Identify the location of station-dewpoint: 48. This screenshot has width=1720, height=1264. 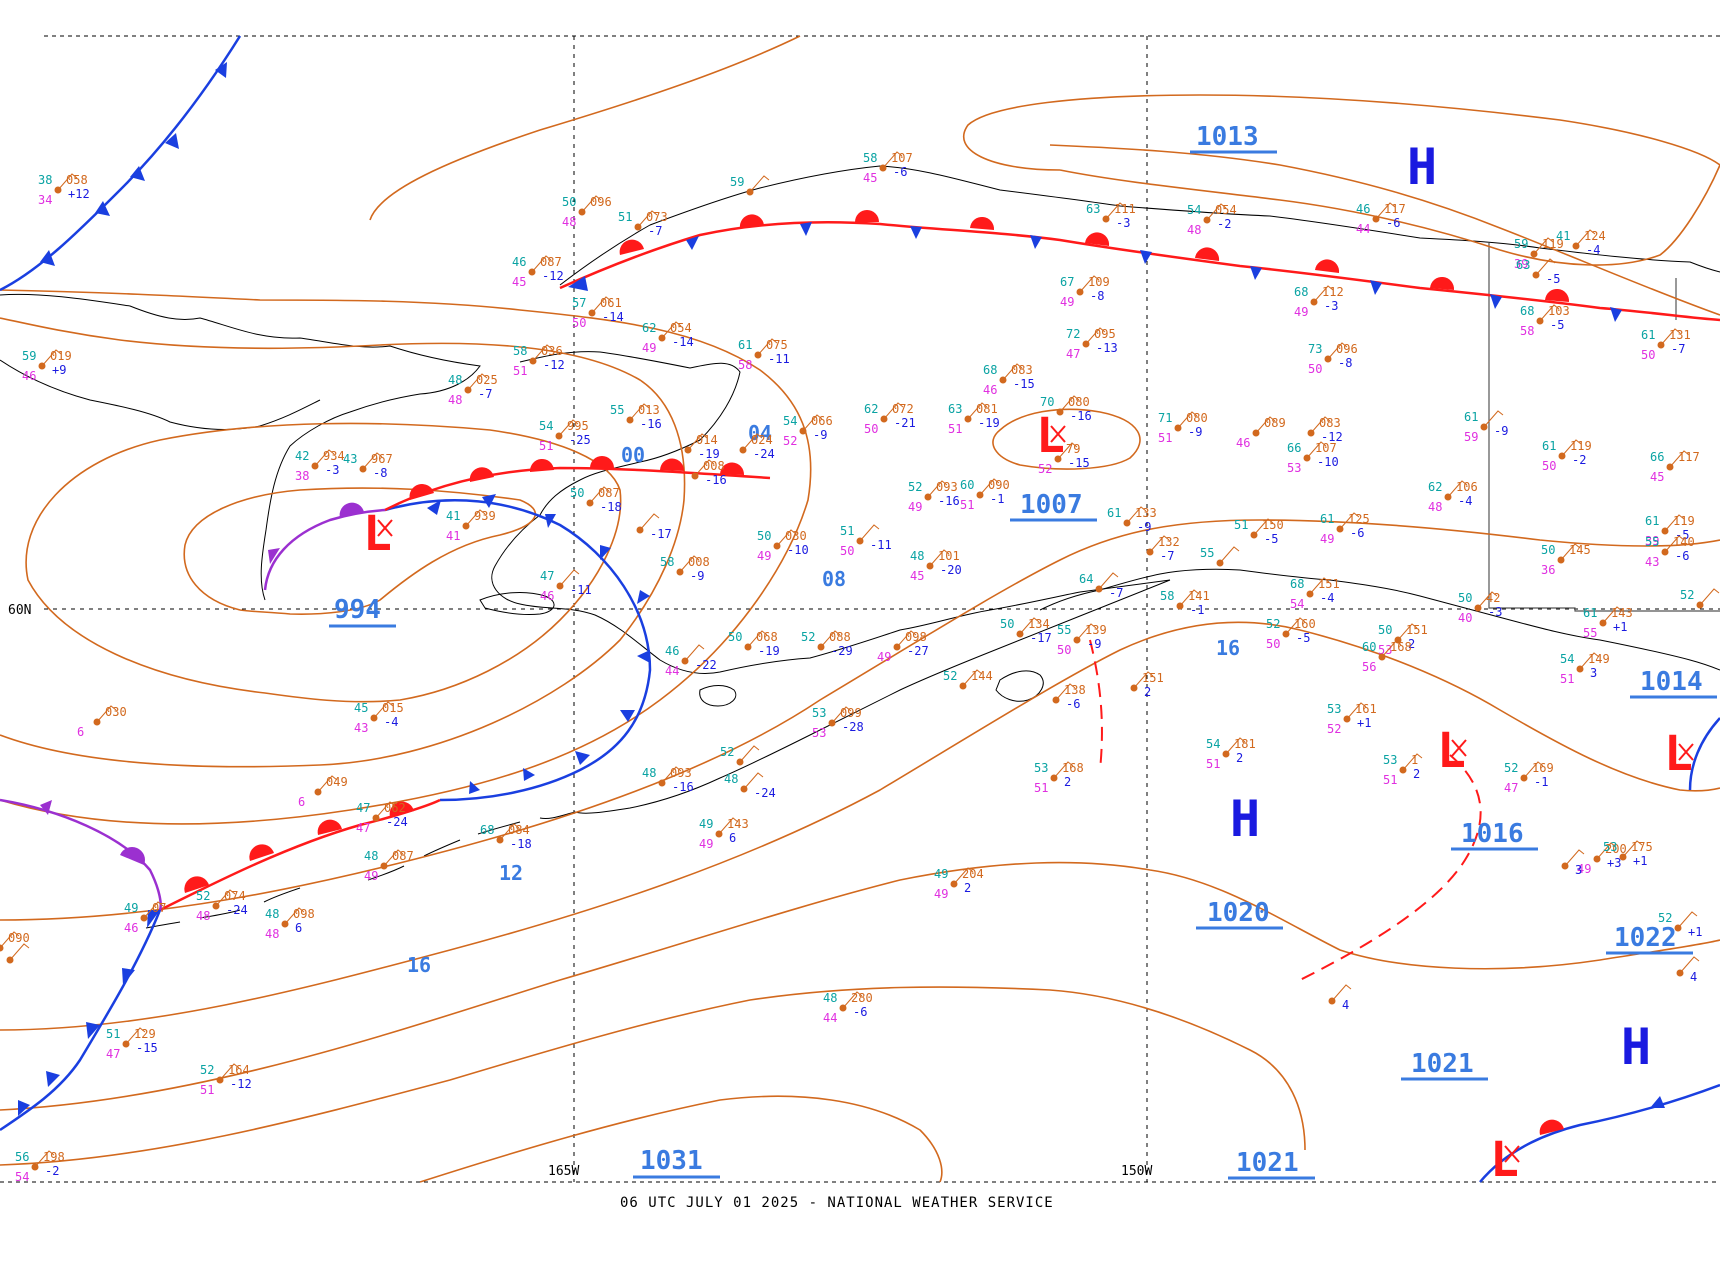
(1194, 230).